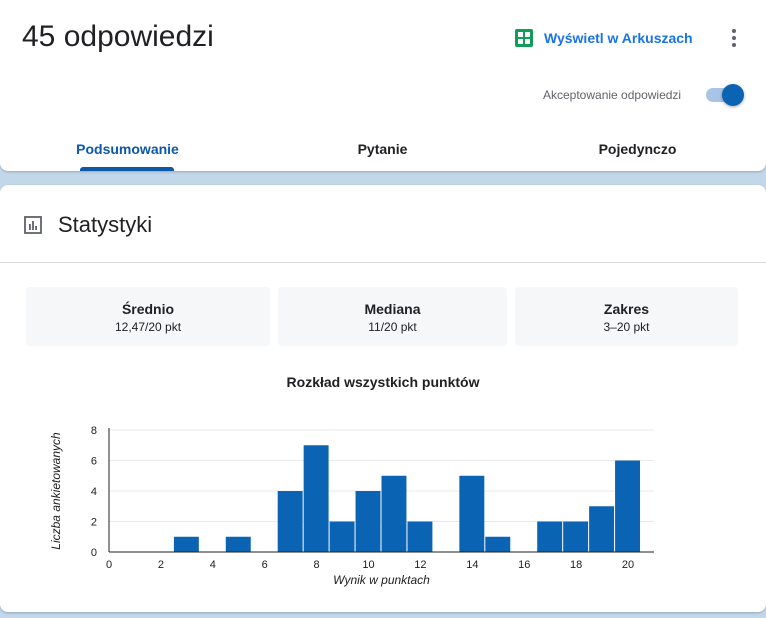 The height and width of the screenshot is (618, 766). I want to click on y-tick-label: 4, so click(94, 492).